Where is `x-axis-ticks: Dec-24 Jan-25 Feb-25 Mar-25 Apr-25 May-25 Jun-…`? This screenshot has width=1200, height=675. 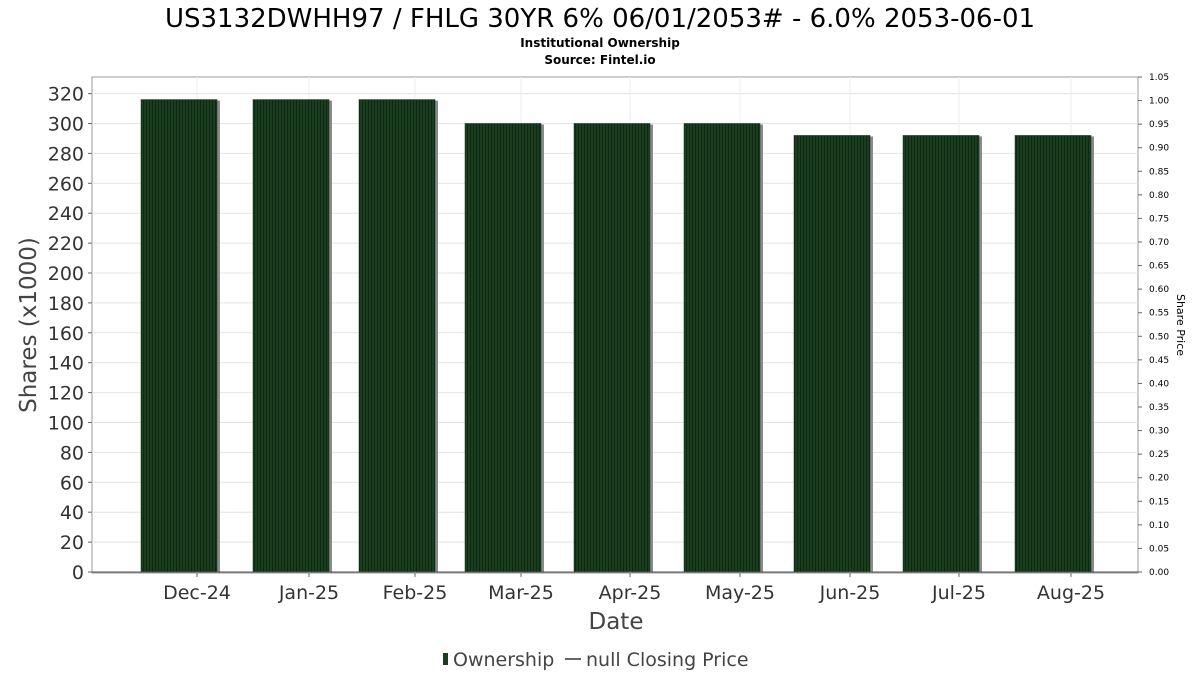
x-axis-ticks: Dec-24 Jan-25 Feb-25 Mar-25 Apr-25 May-25 Jun-… is located at coordinates (634, 588).